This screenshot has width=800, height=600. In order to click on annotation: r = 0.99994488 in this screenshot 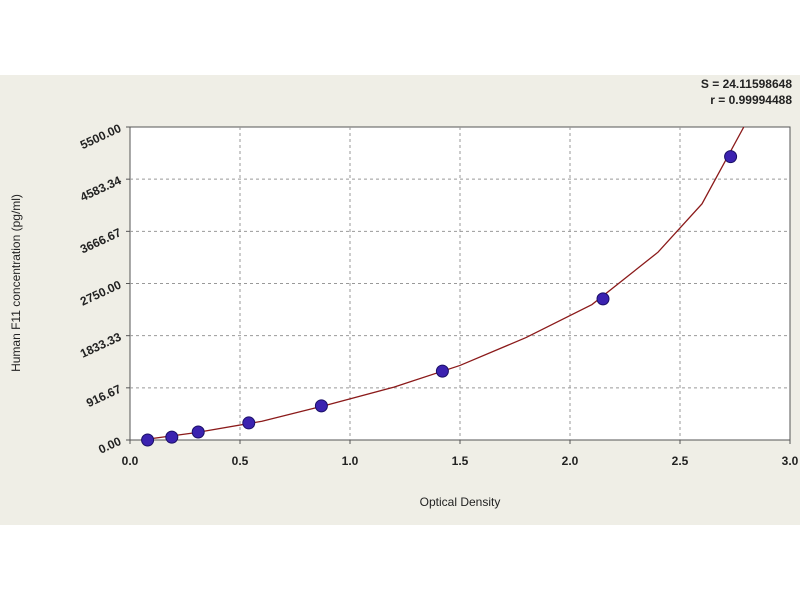, I will do `click(751, 100)`.